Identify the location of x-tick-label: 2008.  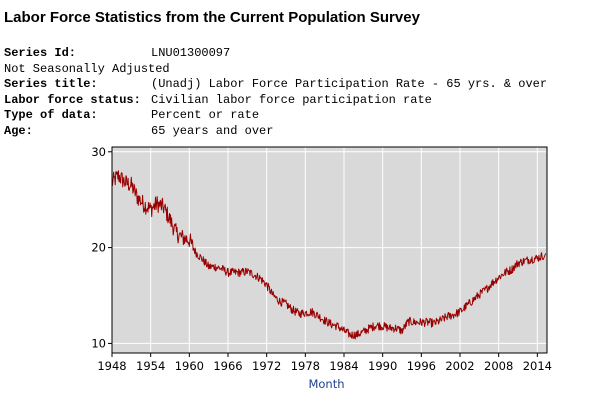
(498, 366).